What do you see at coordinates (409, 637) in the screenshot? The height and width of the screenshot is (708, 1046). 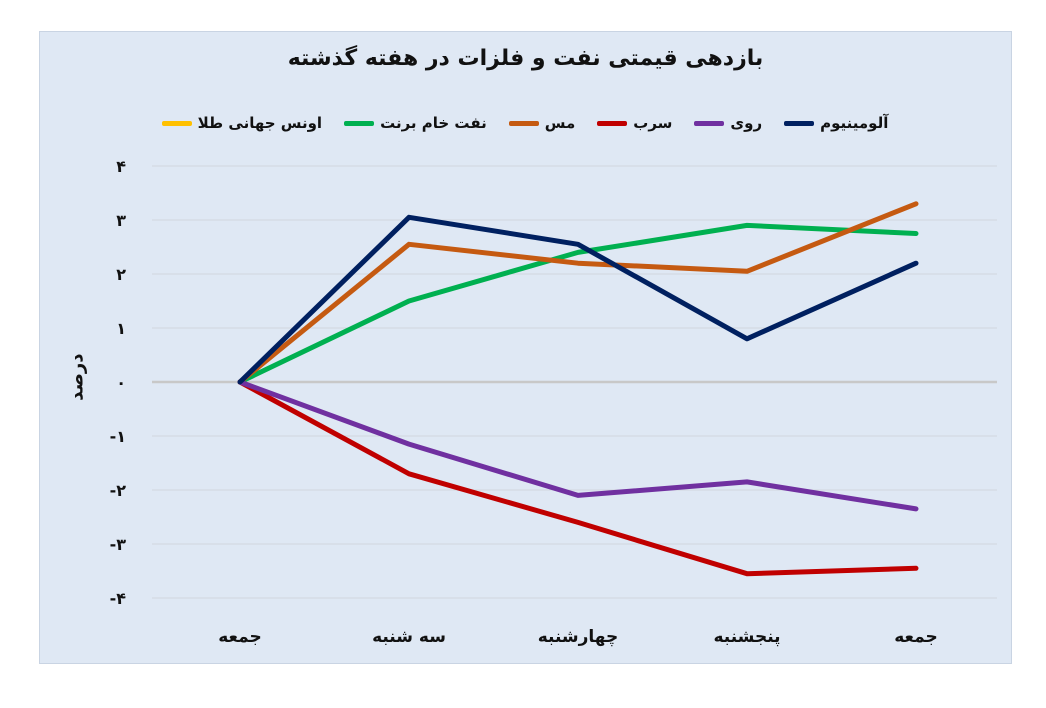 I see `x-category-label: سه شنبه` at bounding box center [409, 637].